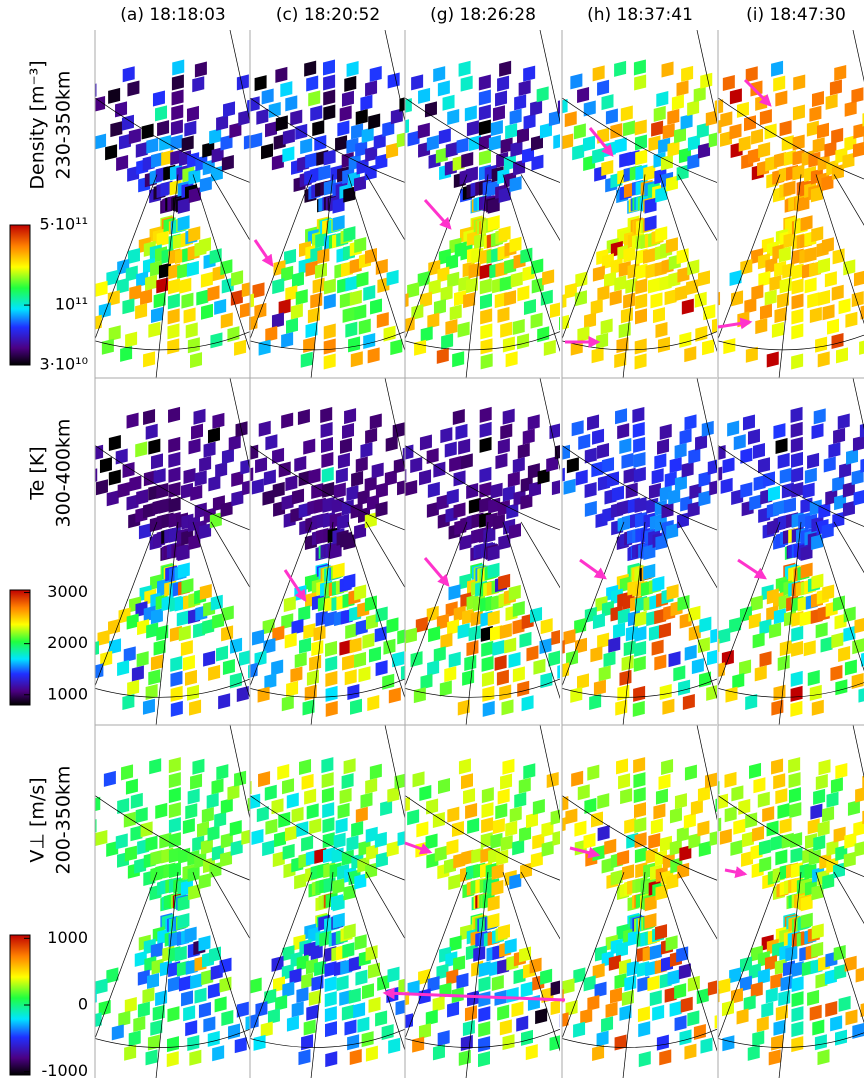  What do you see at coordinates (639, 901) in the screenshot?
I see `panel-content` at bounding box center [639, 901].